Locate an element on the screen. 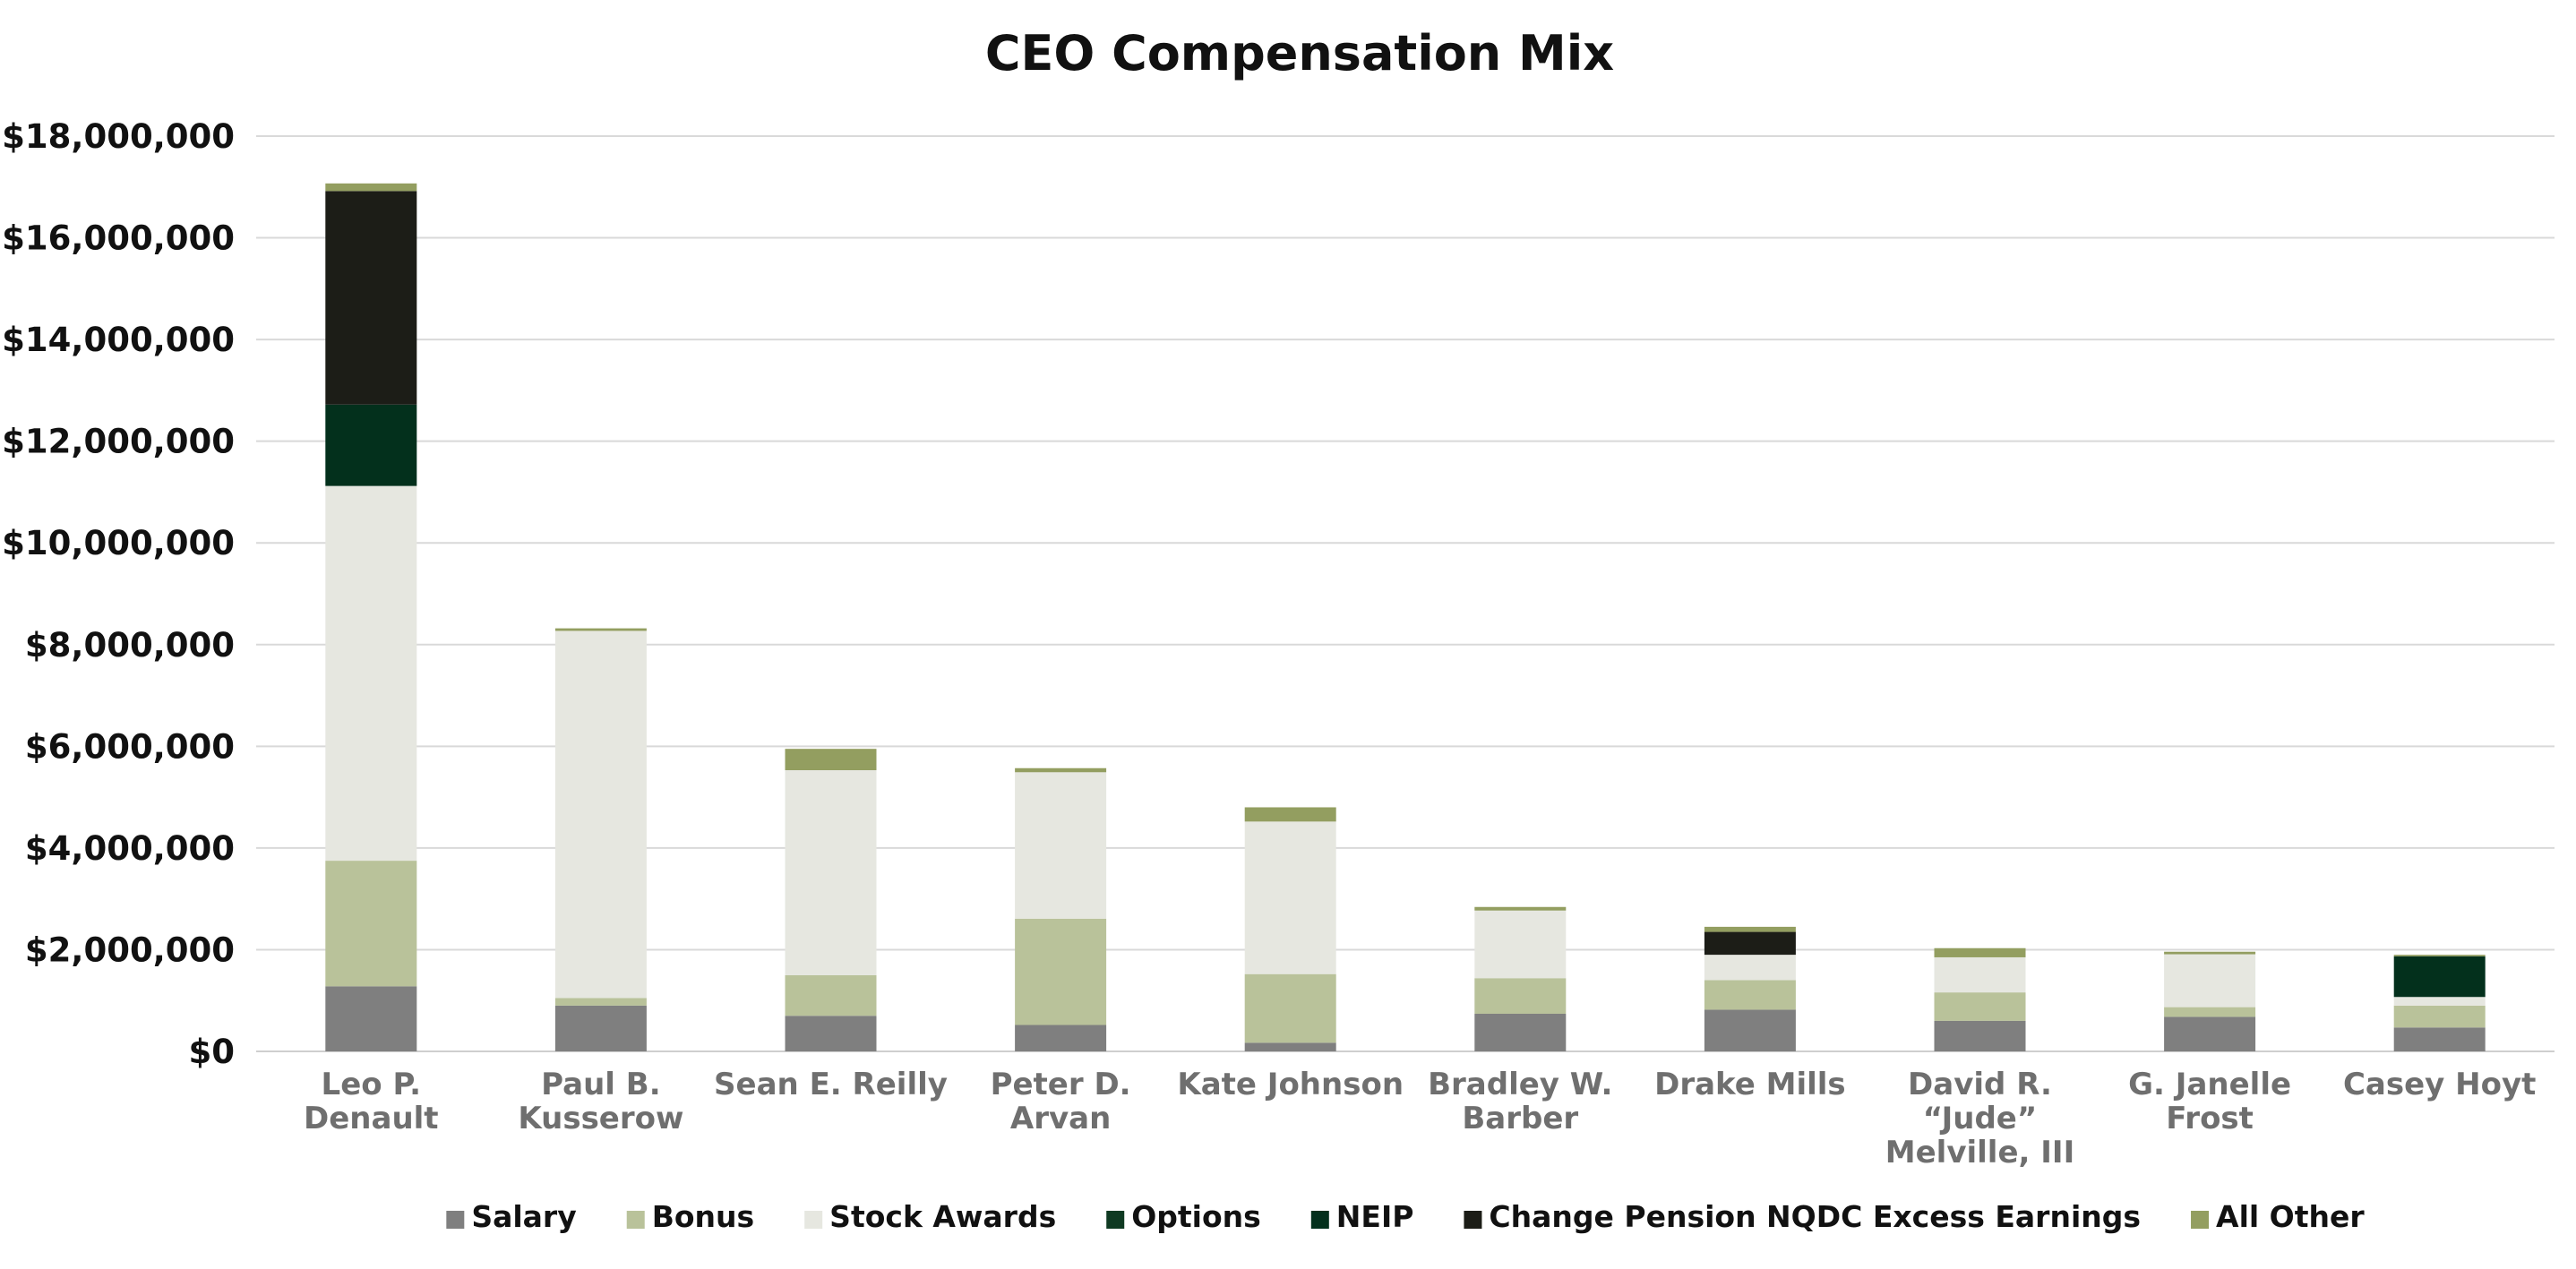 This screenshot has width=2576, height=1269. y-tick-label: $10,000,000 is located at coordinates (118, 543).